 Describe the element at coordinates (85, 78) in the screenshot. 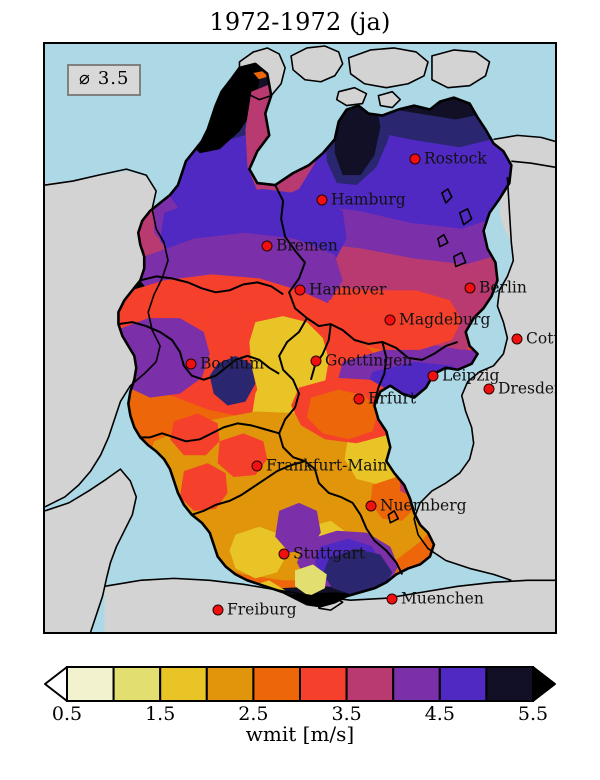

I see `diameter-mean-icon: ⌀` at that location.